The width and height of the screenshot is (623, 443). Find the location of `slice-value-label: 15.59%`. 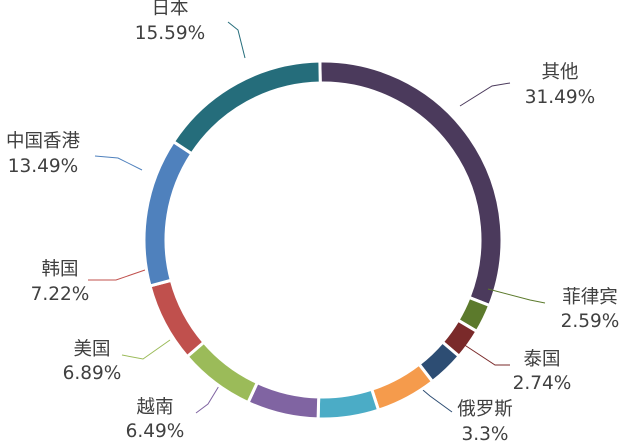

slice-value-label: 15.59% is located at coordinates (170, 33).